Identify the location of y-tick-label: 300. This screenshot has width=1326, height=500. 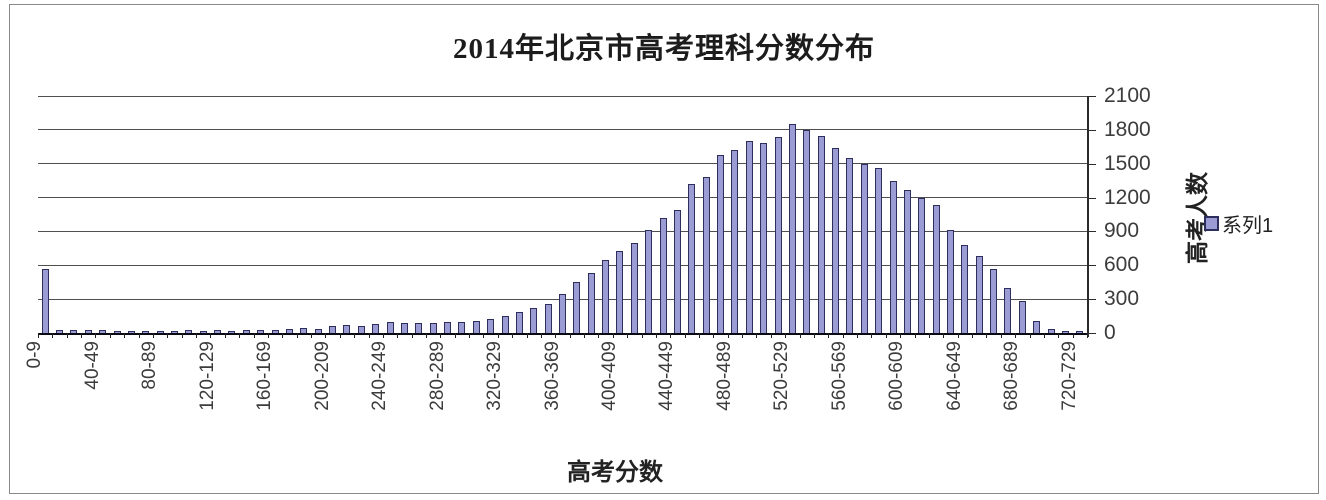
(1122, 299).